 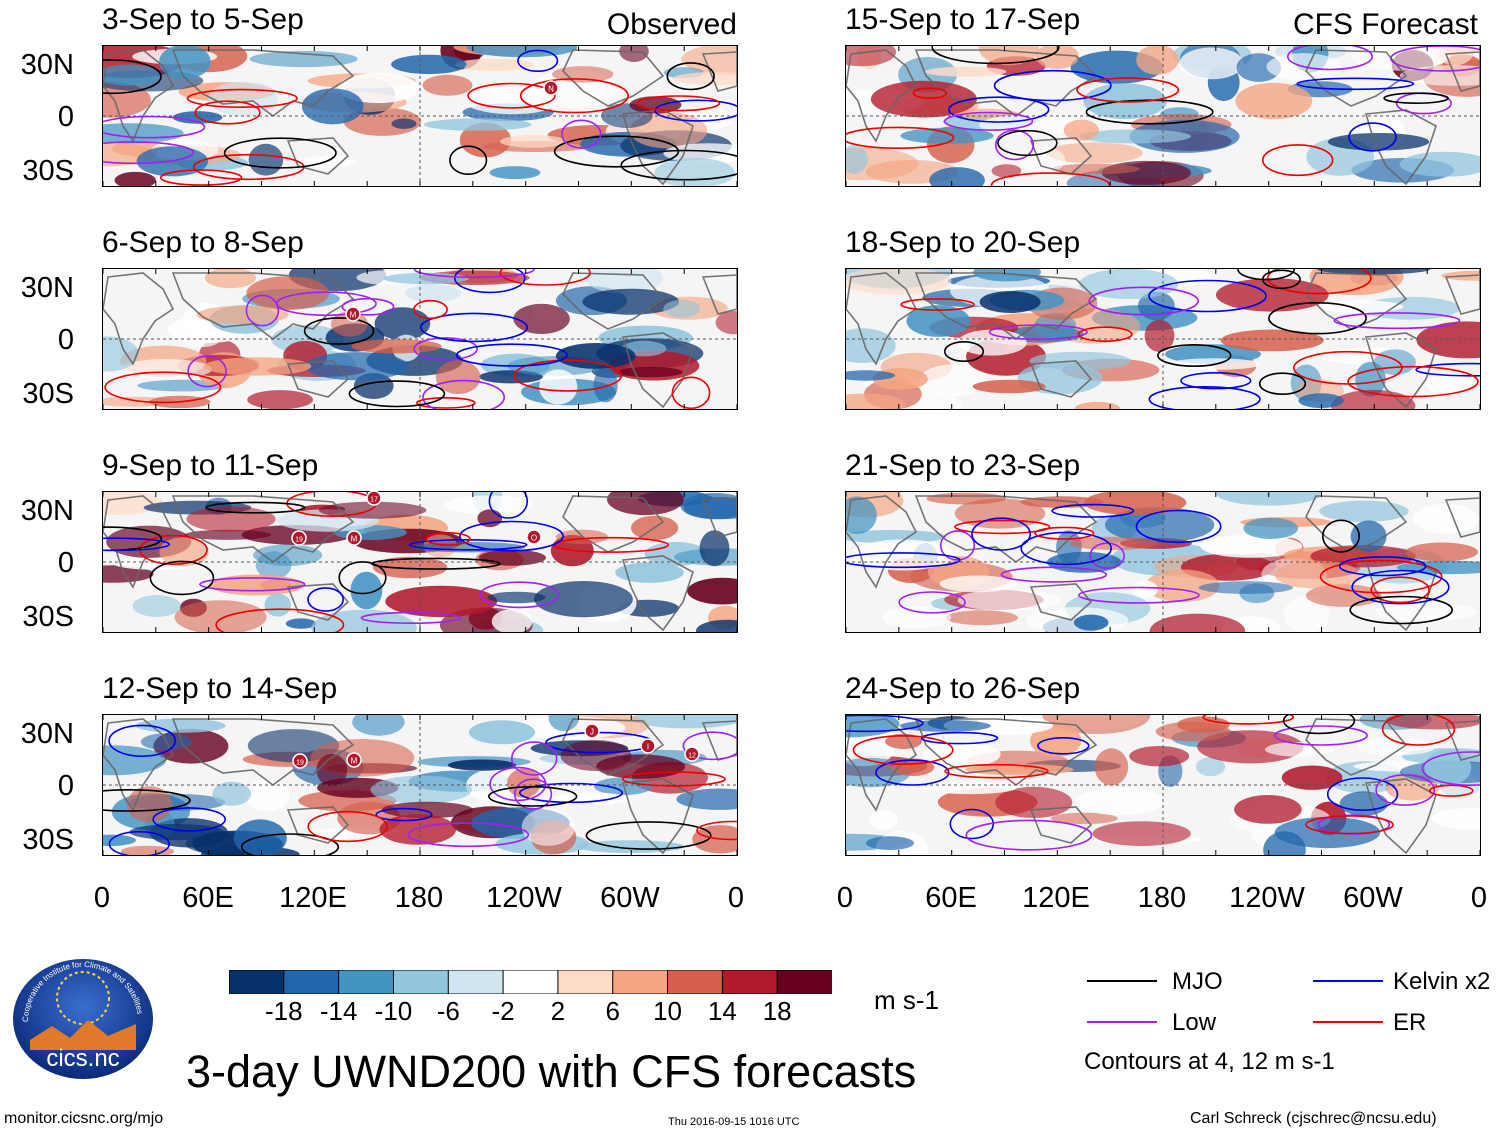 What do you see at coordinates (1209, 1061) in the screenshot?
I see `contour-note: Contours at 4, 12 m s-1` at bounding box center [1209, 1061].